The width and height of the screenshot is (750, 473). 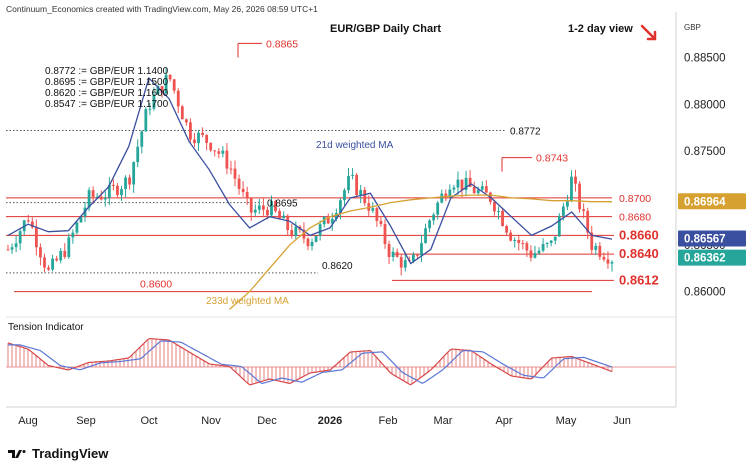 I want to click on brand-name: TradingView, so click(x=70, y=453).